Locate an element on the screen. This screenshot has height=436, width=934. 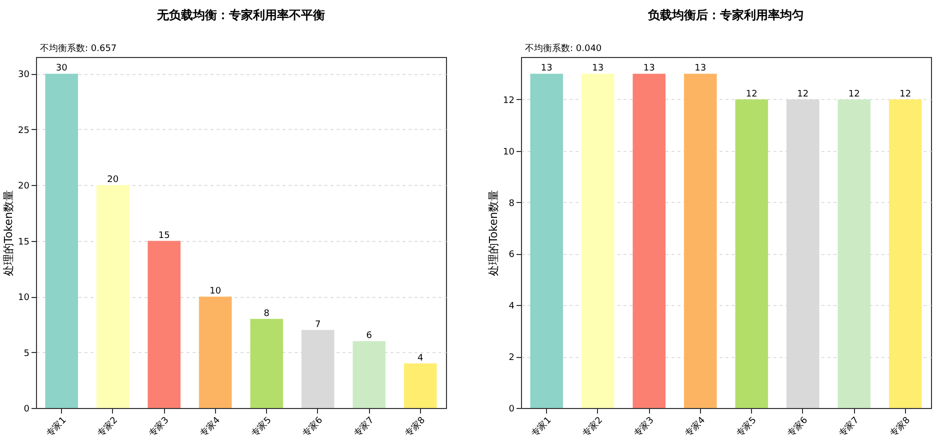
data-label: 10 is located at coordinates (216, 291).